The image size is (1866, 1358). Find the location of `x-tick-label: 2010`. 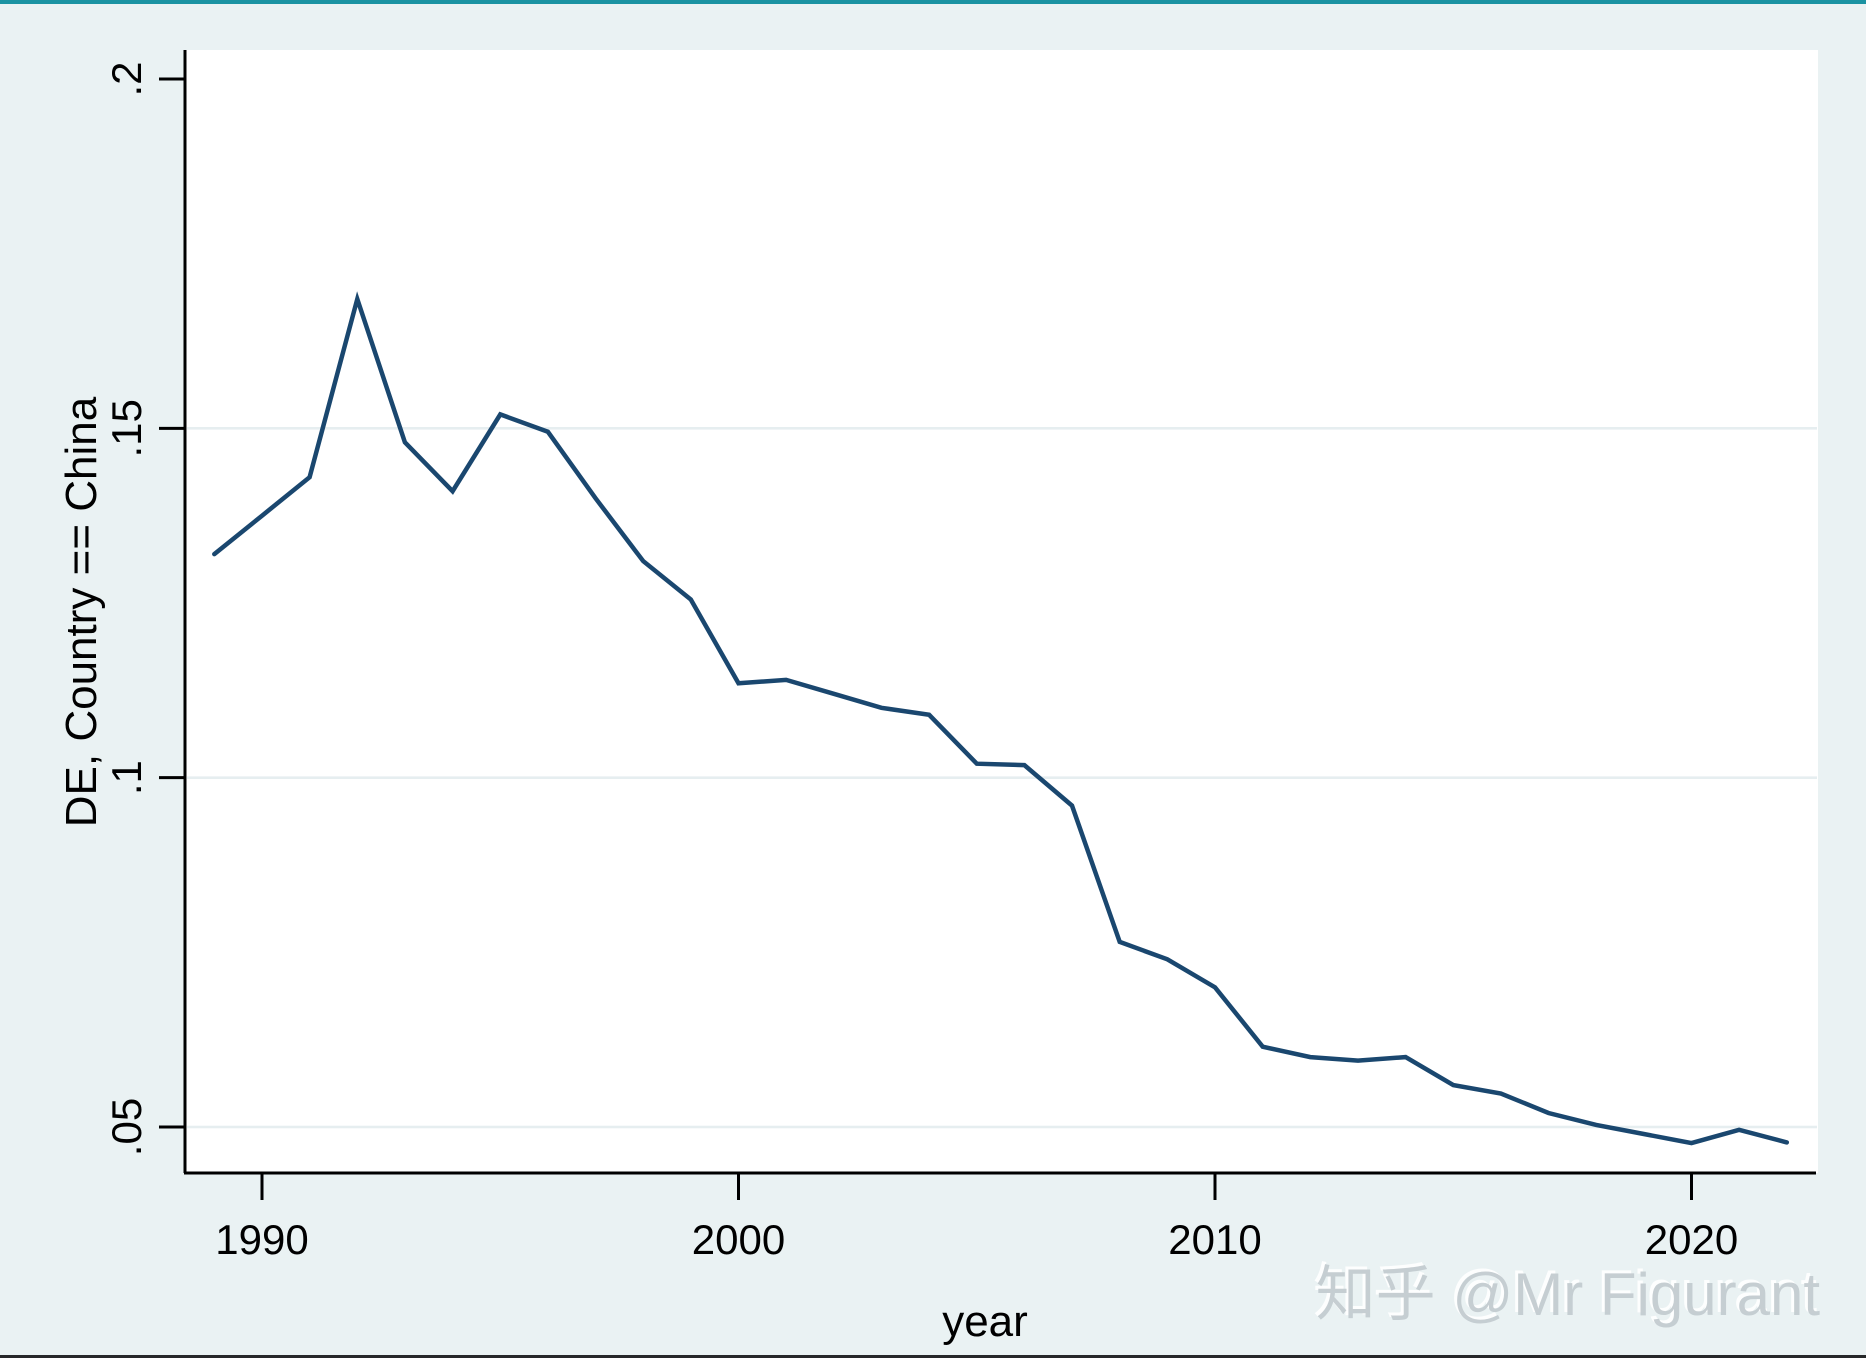

x-tick-label: 2010 is located at coordinates (1214, 1239).